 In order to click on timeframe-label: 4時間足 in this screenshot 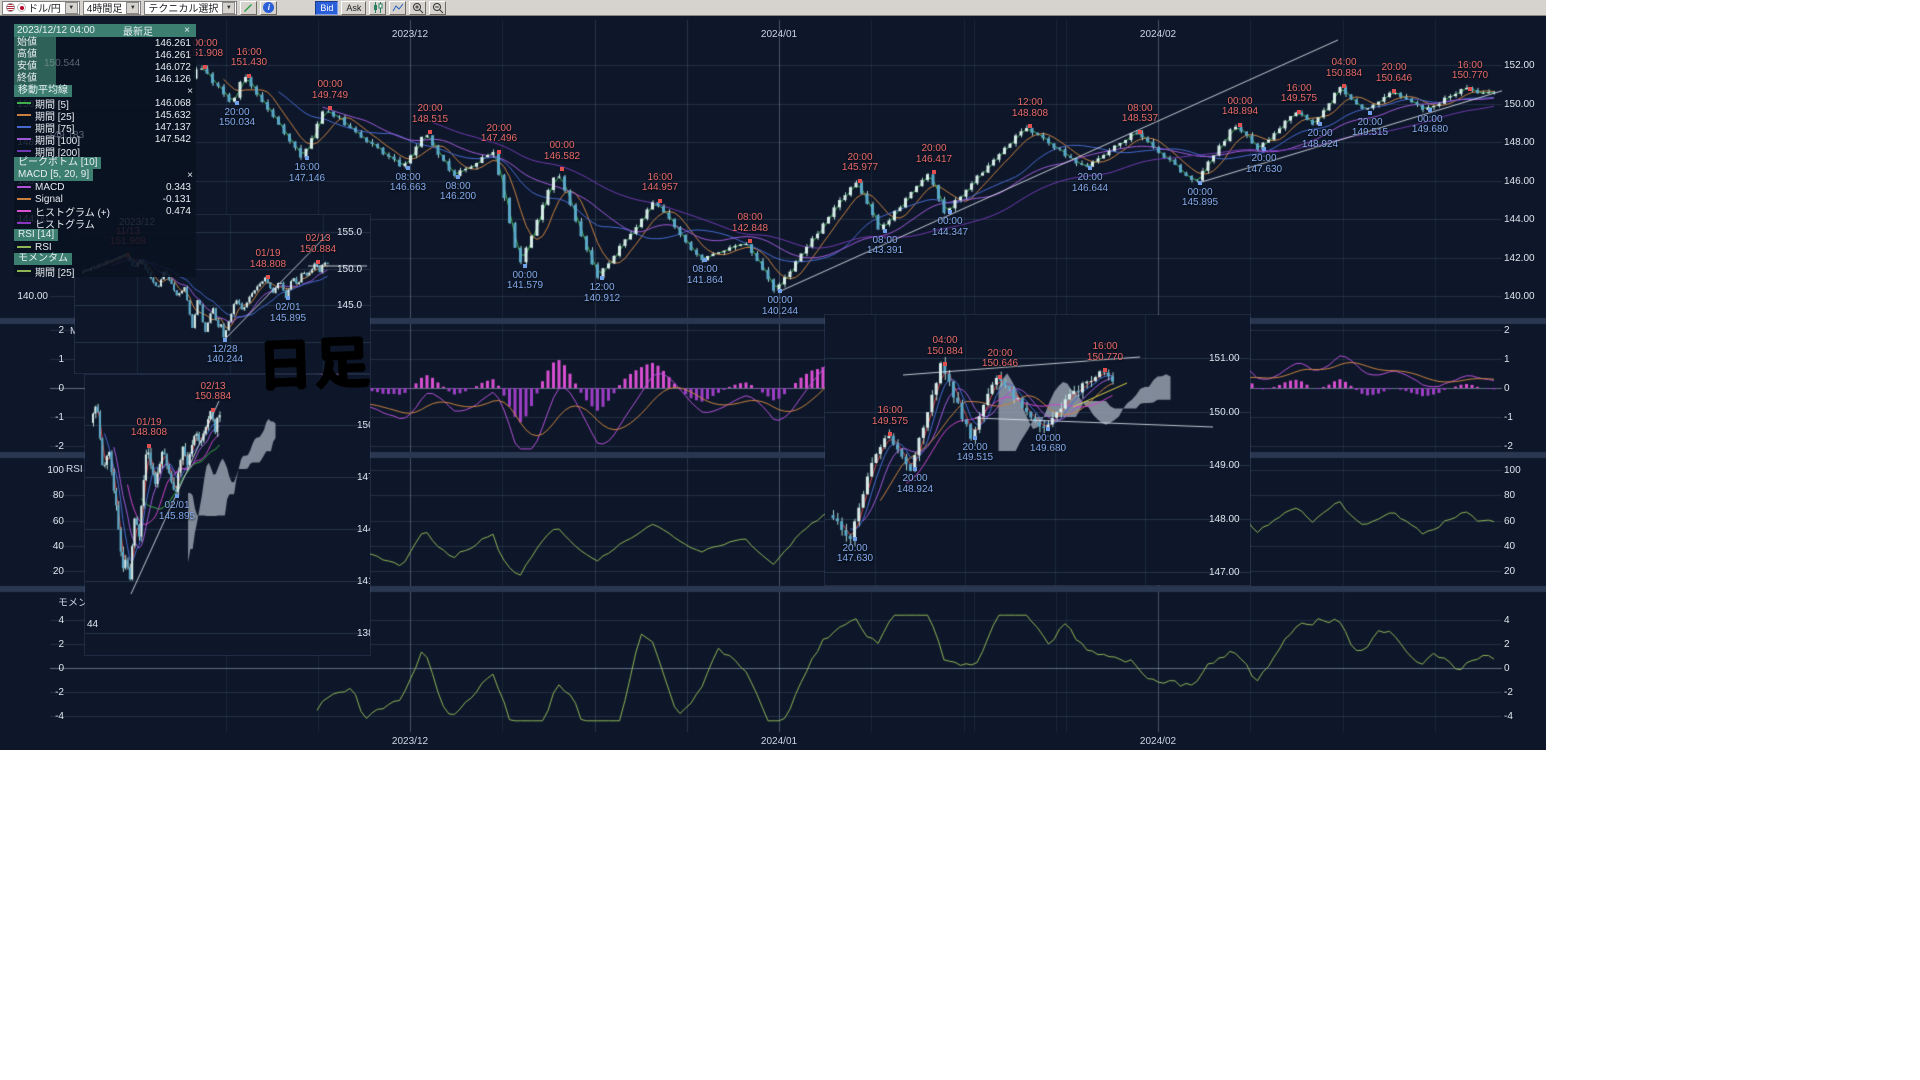, I will do `click(104, 9)`.